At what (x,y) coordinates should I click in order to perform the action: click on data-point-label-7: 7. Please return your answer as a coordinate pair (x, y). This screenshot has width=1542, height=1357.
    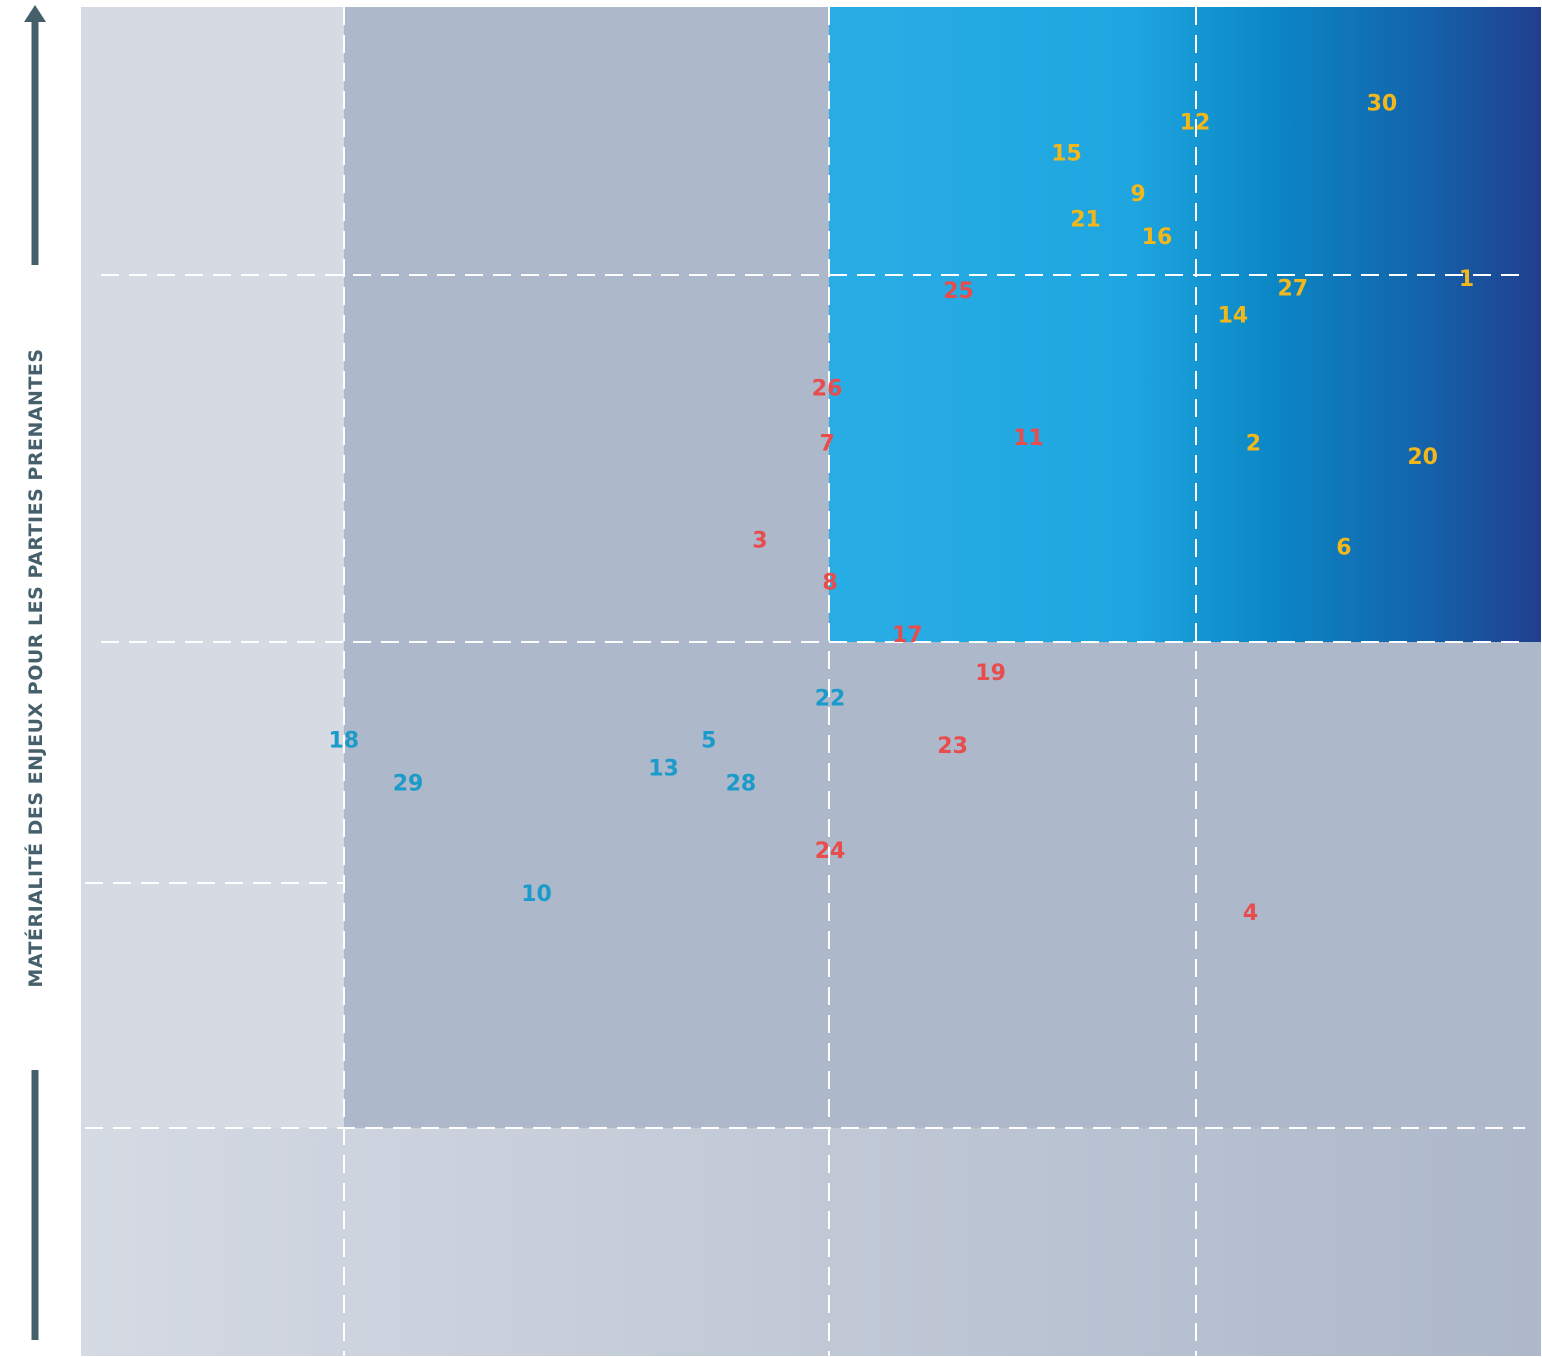
    Looking at the image, I should click on (826, 444).